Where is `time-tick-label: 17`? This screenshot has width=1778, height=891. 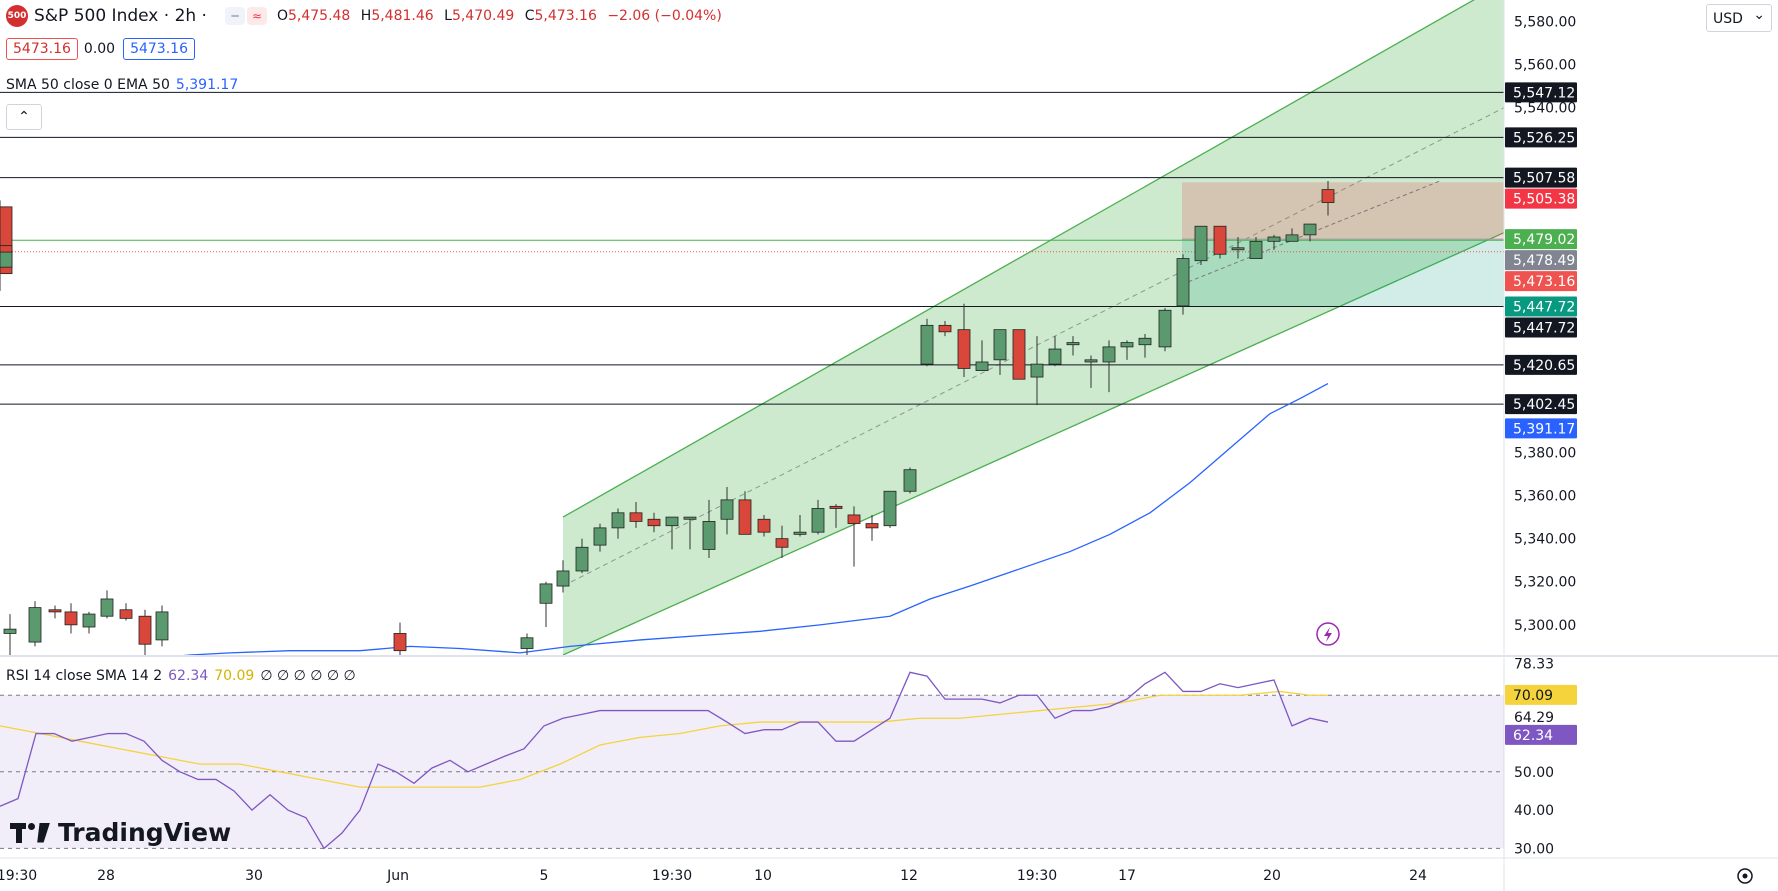
time-tick-label: 17 is located at coordinates (1127, 876).